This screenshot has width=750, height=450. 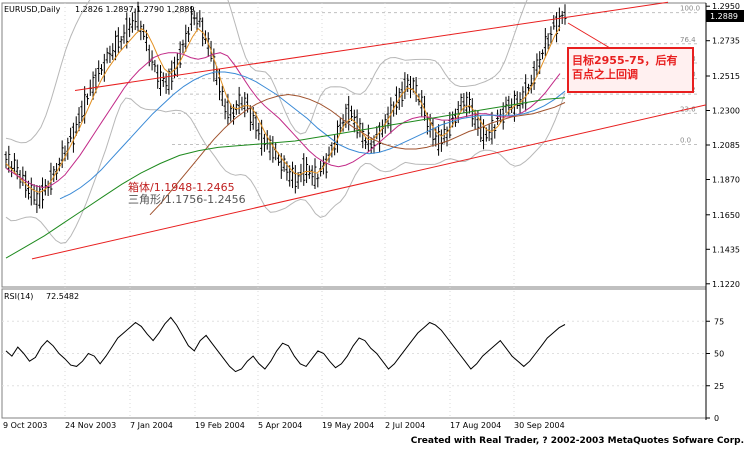 I want to click on price-tick-label-1: 1.2735, so click(x=726, y=41).